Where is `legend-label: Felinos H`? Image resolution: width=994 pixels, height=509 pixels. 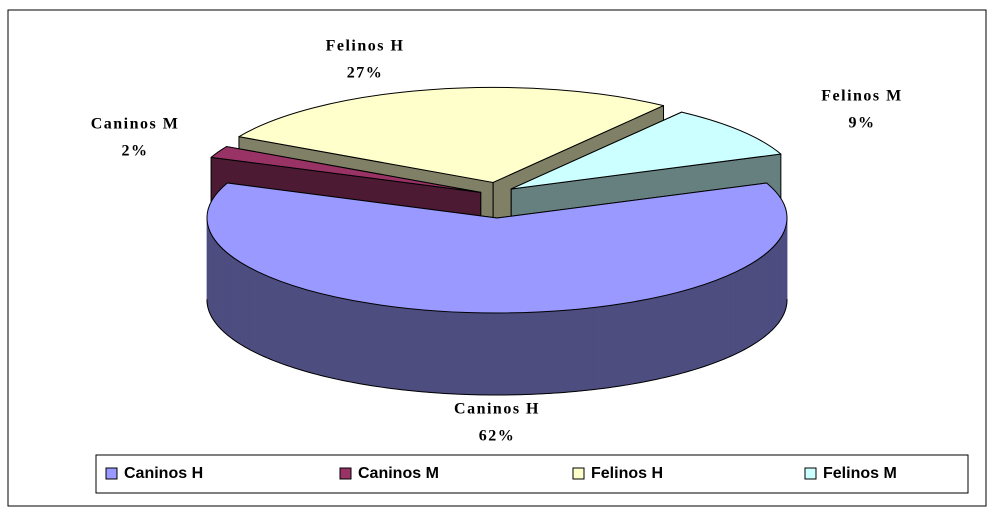 legend-label: Felinos H is located at coordinates (627, 473).